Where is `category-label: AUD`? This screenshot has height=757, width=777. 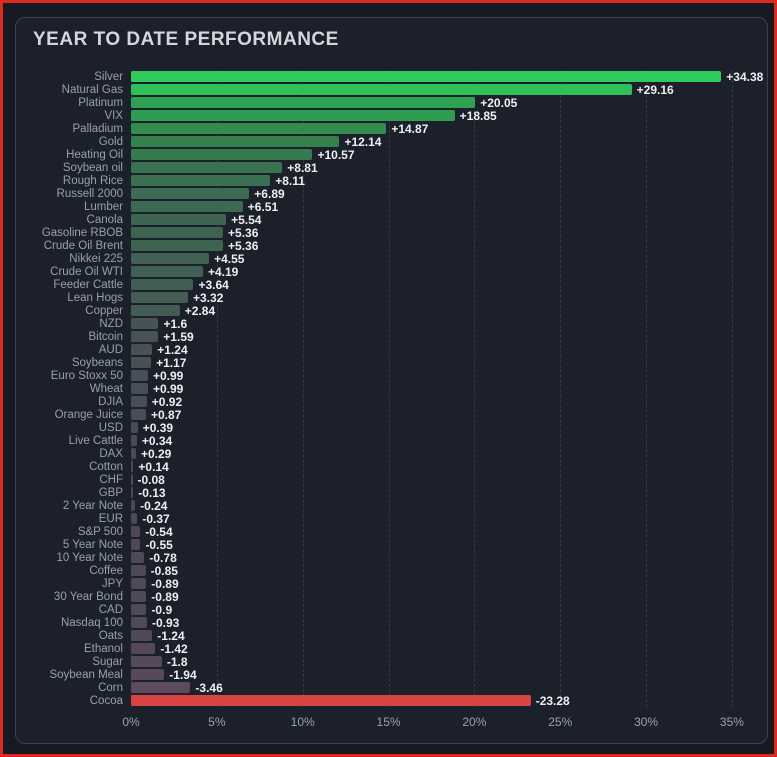
category-label: AUD is located at coordinates (110, 349).